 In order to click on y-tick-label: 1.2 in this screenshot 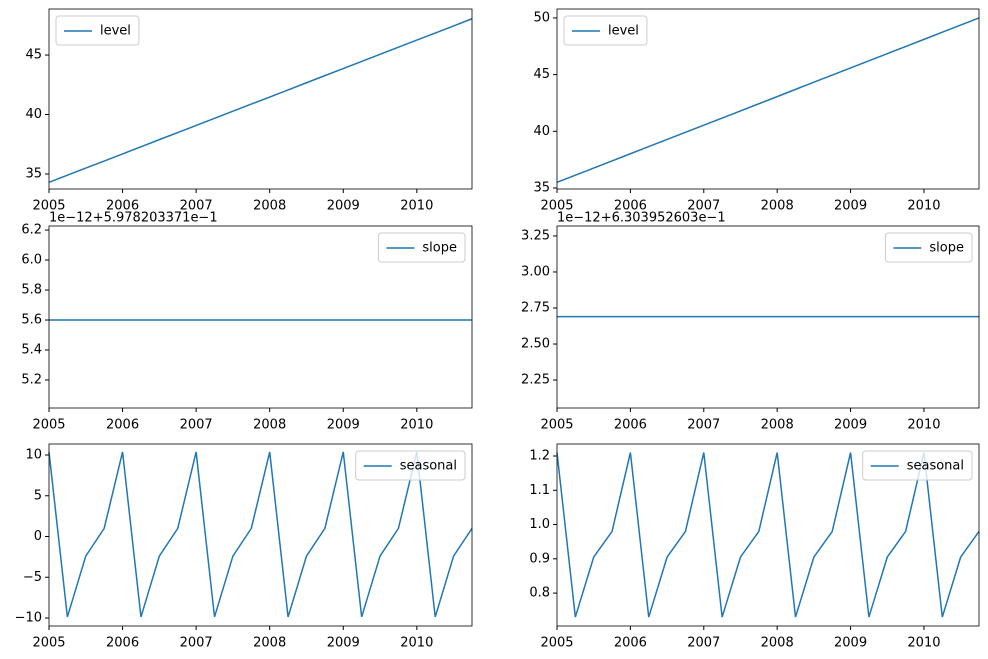, I will do `click(539, 455)`.